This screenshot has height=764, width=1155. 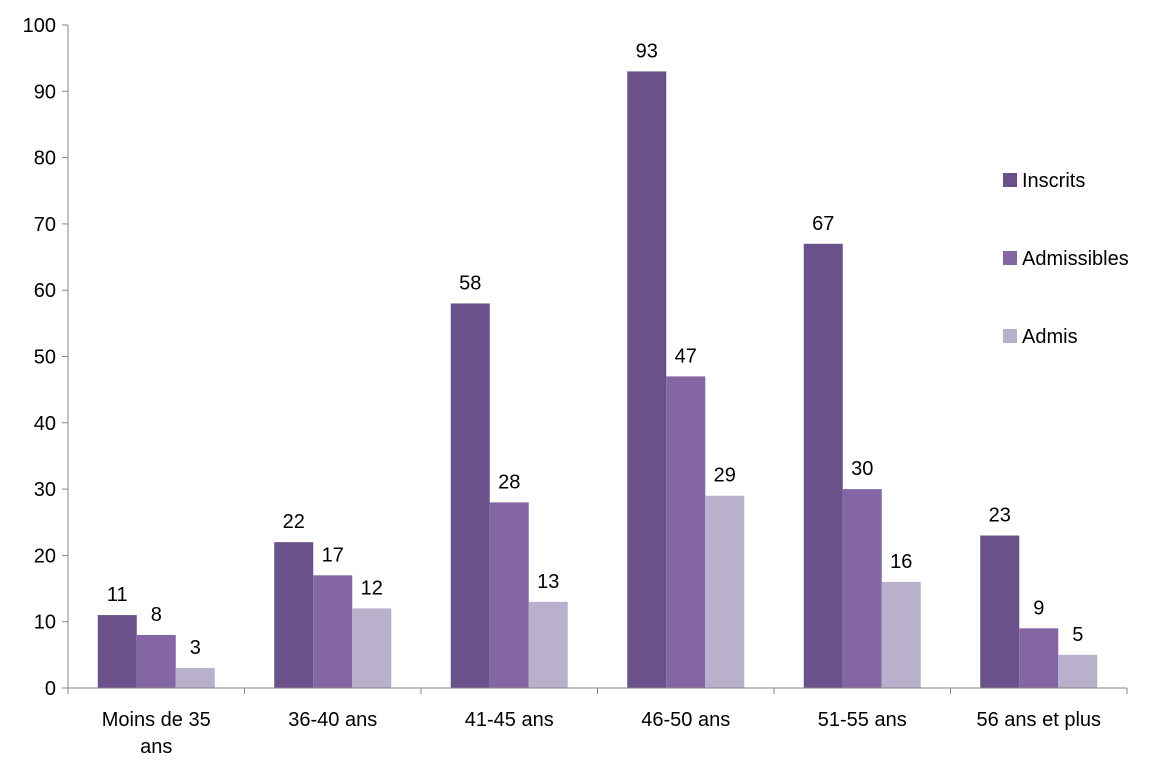 I want to click on legend-label: Admis, so click(x=1050, y=337).